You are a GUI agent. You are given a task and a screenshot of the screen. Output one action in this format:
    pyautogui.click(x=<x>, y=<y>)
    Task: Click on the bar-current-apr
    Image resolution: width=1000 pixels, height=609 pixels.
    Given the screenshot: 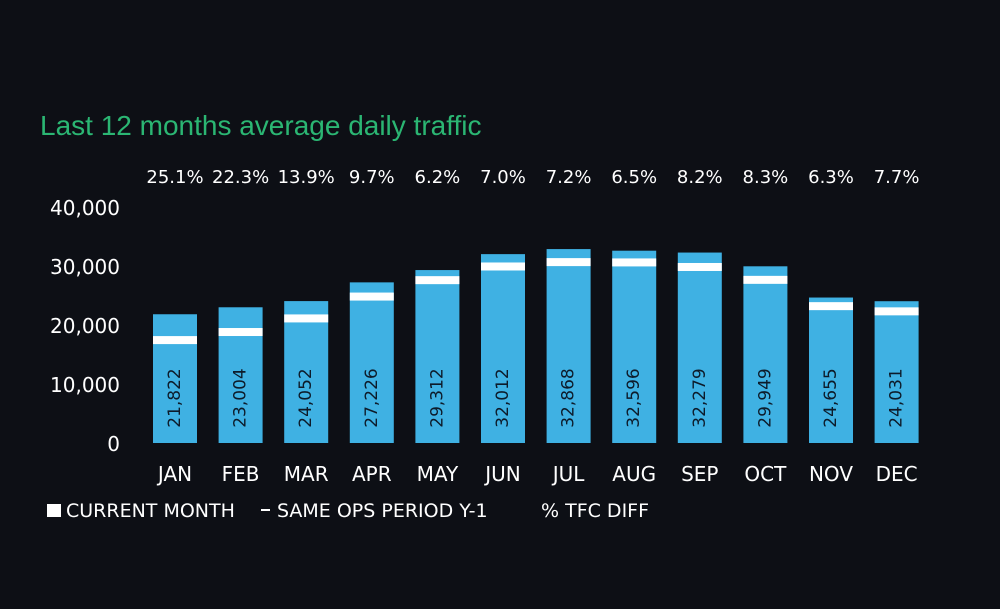 What is the action you would take?
    pyautogui.click(x=371, y=362)
    